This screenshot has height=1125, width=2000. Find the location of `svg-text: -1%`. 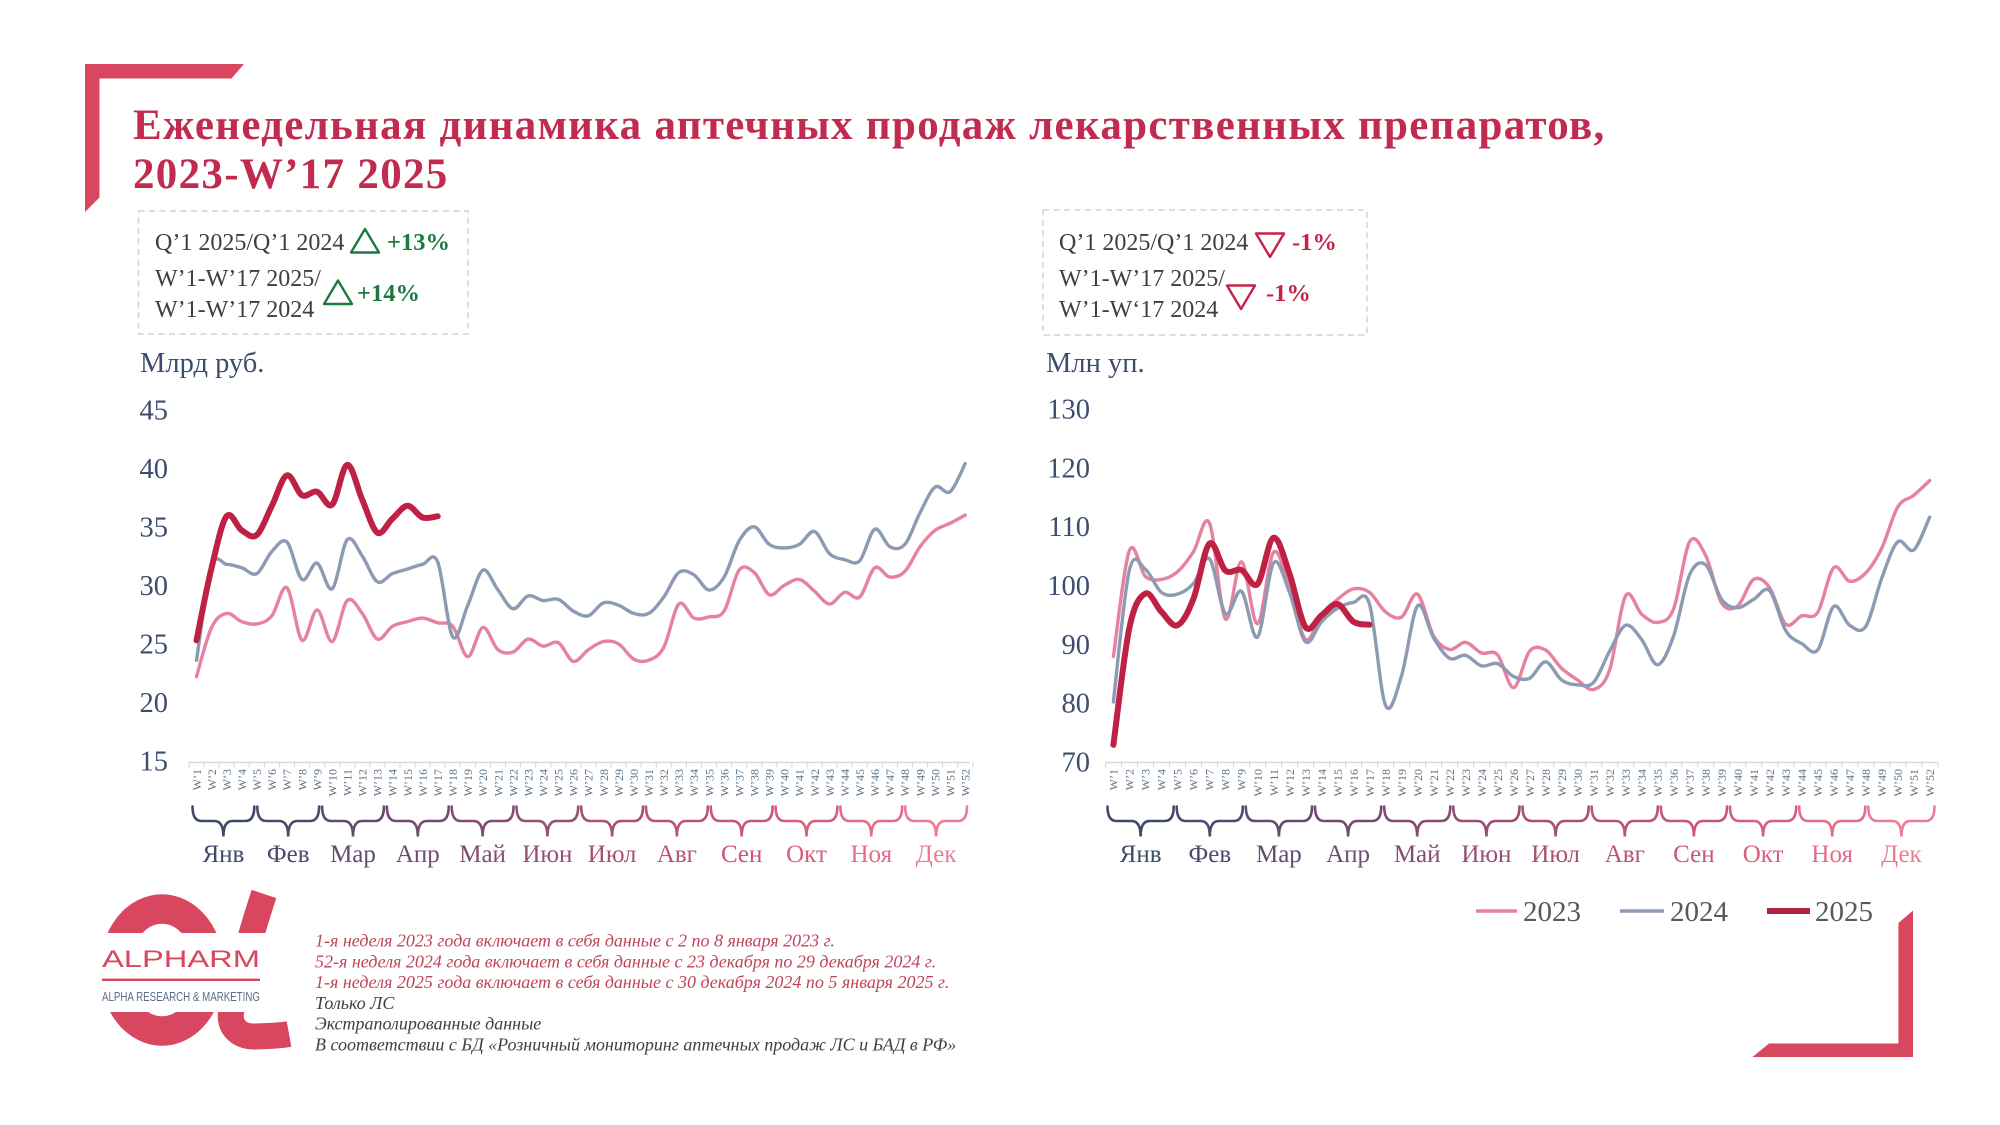

svg-text: -1% is located at coordinates (1314, 242).